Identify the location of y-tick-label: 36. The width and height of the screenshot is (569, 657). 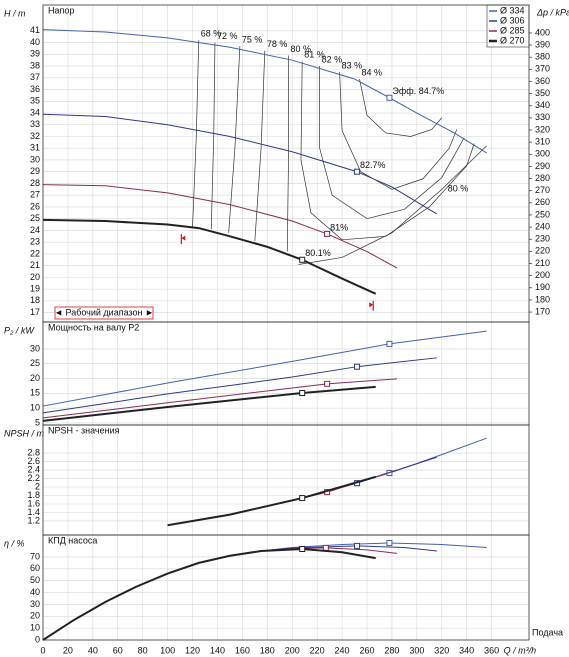
(35, 89).